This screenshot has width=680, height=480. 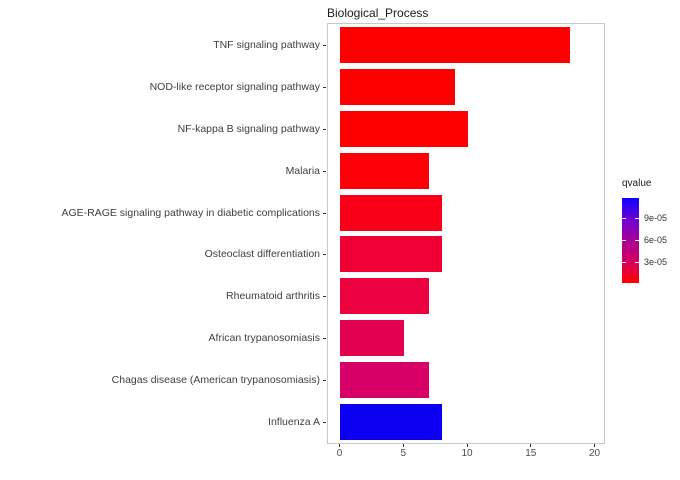 I want to click on legend-tick-label: 6e-05, so click(x=656, y=239).